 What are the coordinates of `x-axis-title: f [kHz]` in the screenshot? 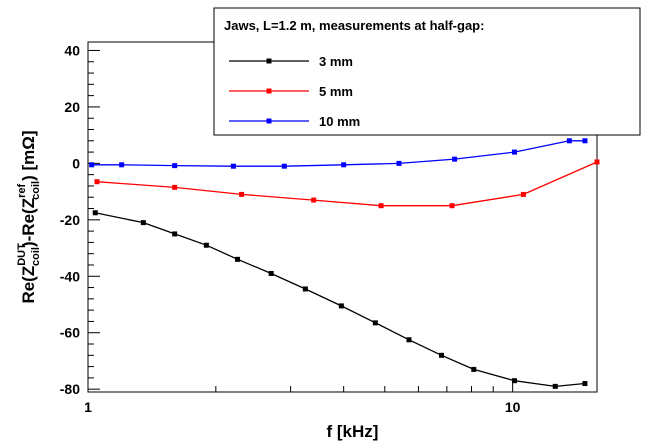 It's located at (353, 431).